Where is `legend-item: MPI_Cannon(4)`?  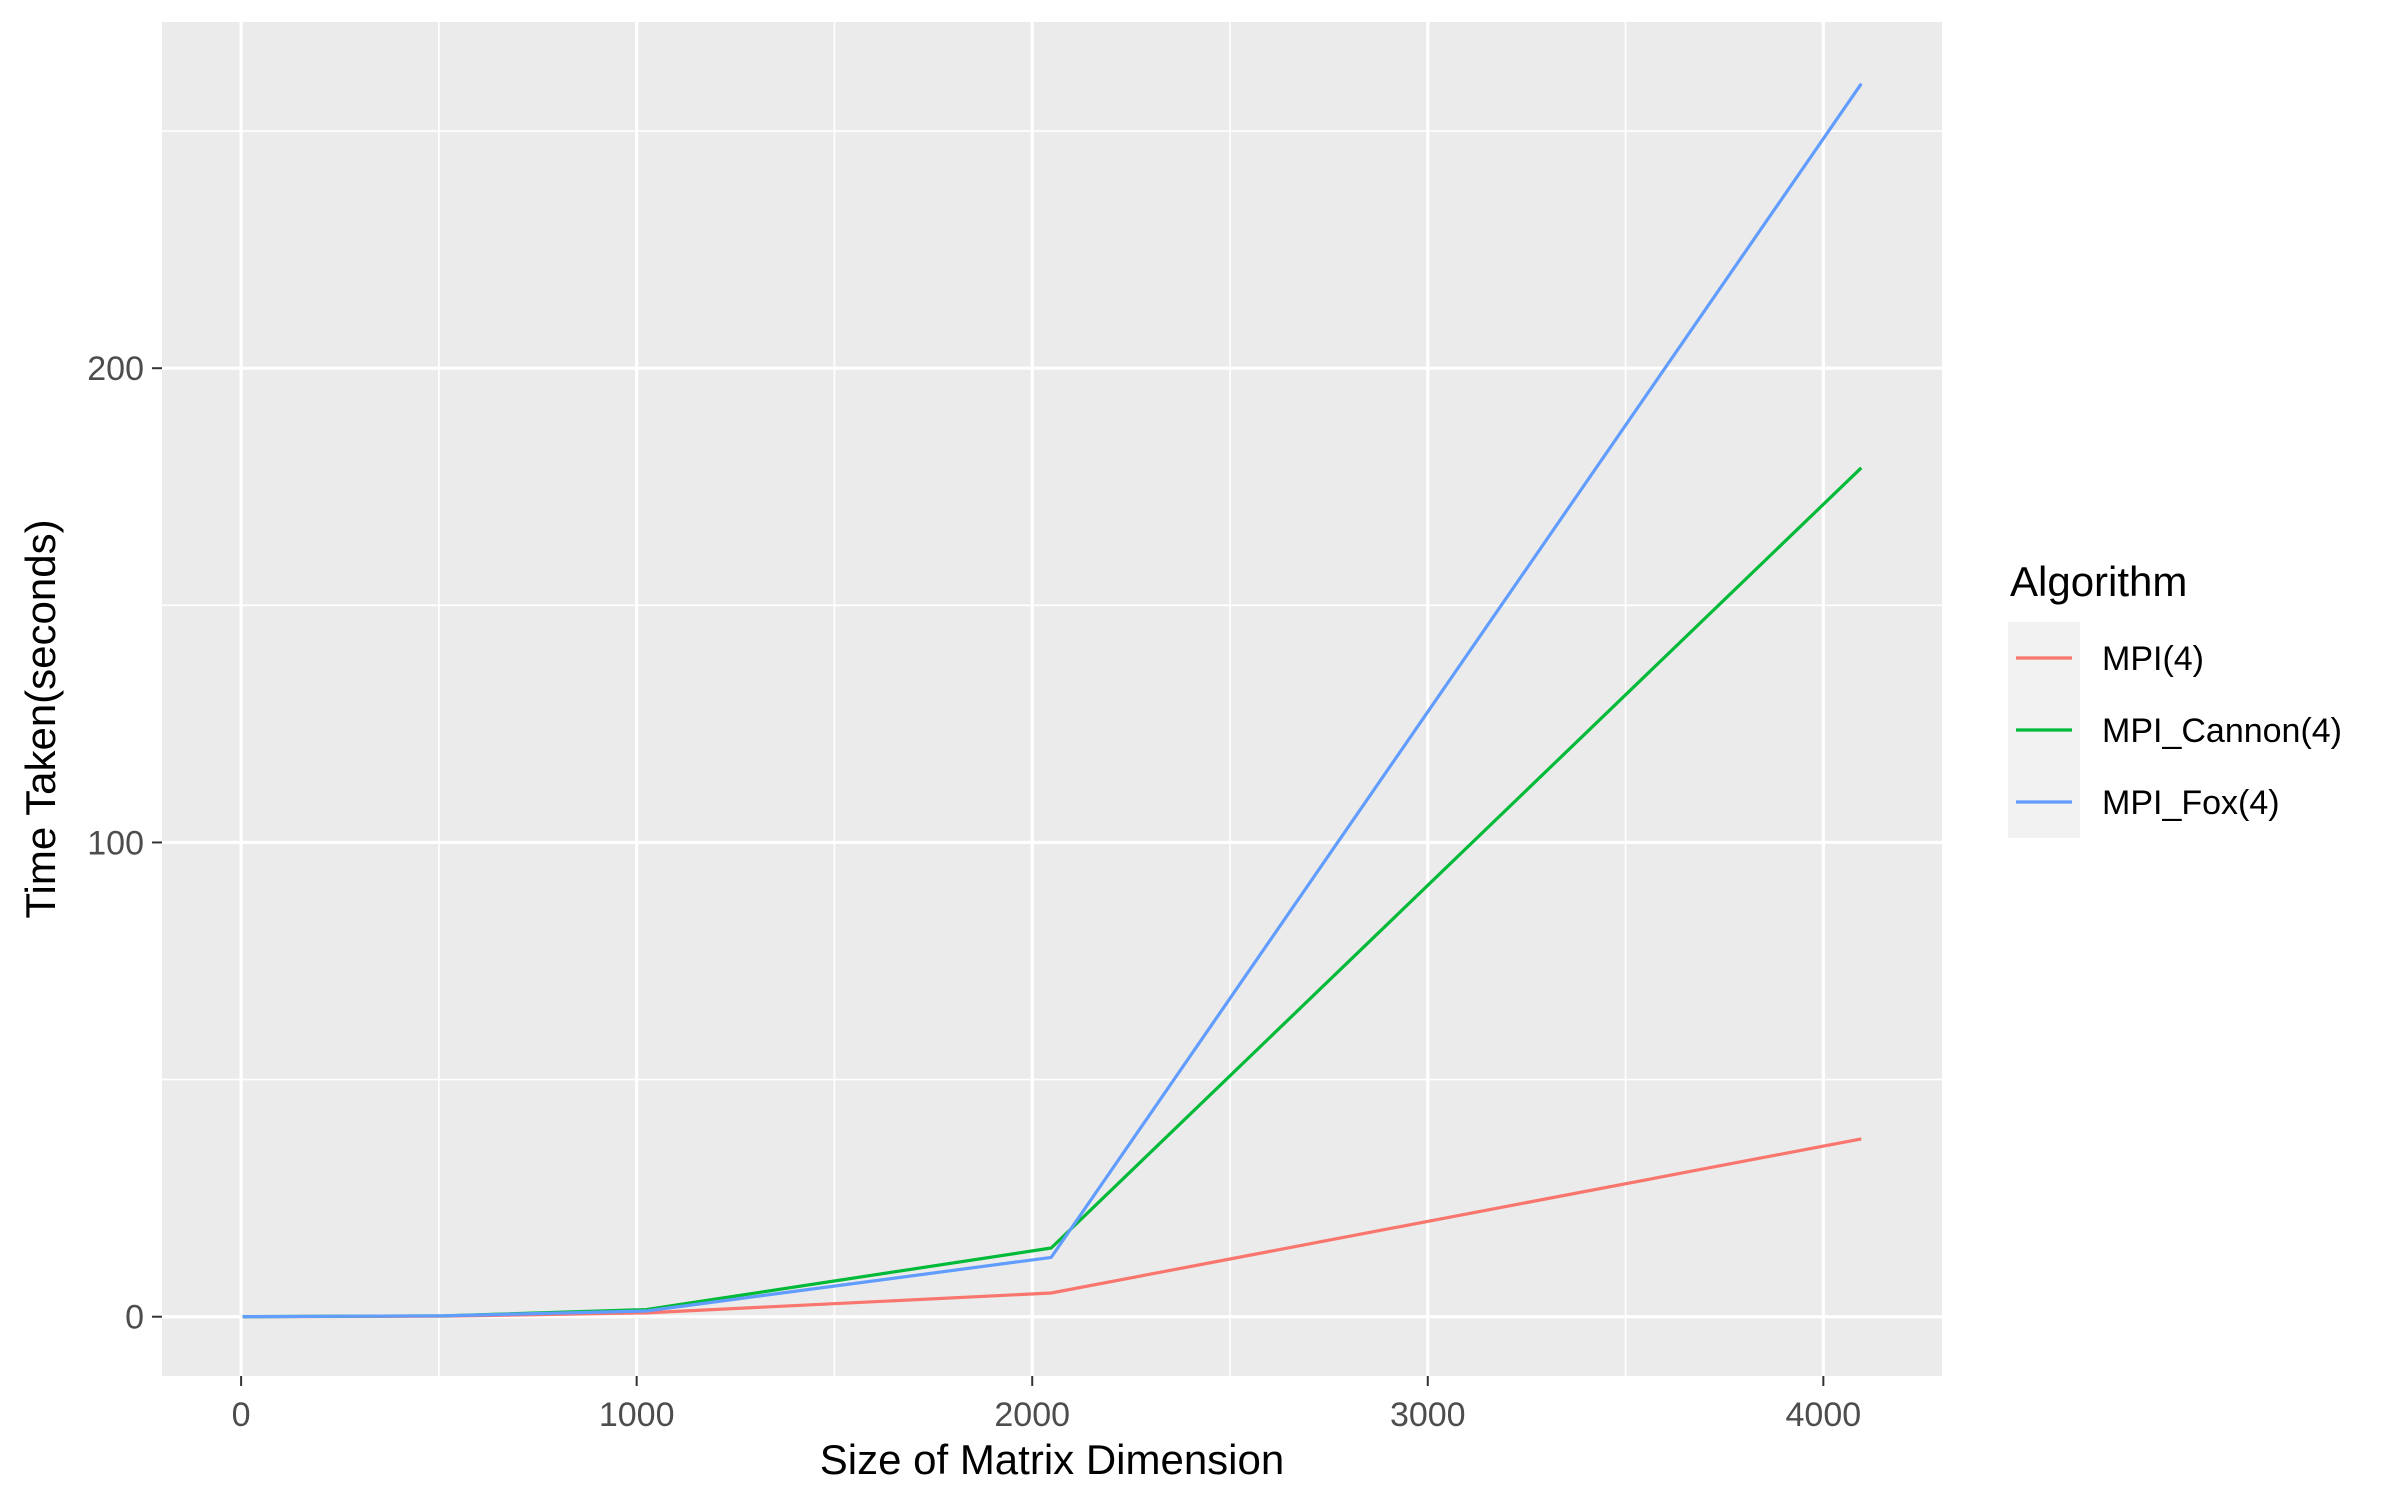
legend-item: MPI_Cannon(4) is located at coordinates (2179, 731).